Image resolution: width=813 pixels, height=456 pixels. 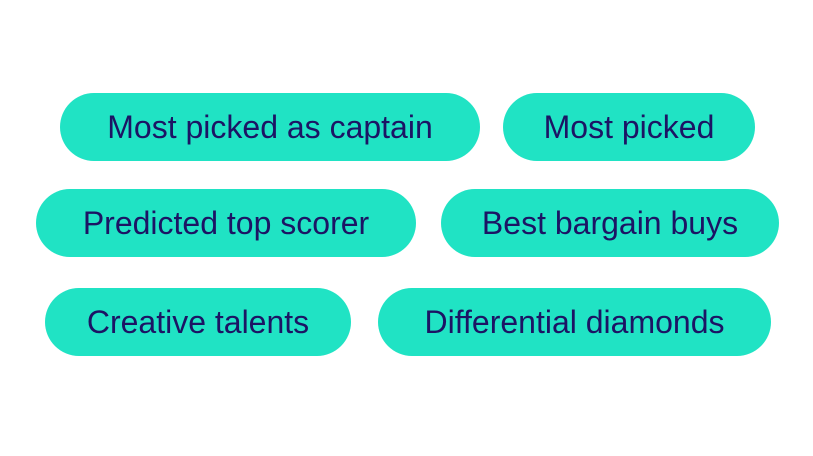 What do you see at coordinates (610, 223) in the screenshot?
I see `chip-best-bargain-buys: Best bargain buys` at bounding box center [610, 223].